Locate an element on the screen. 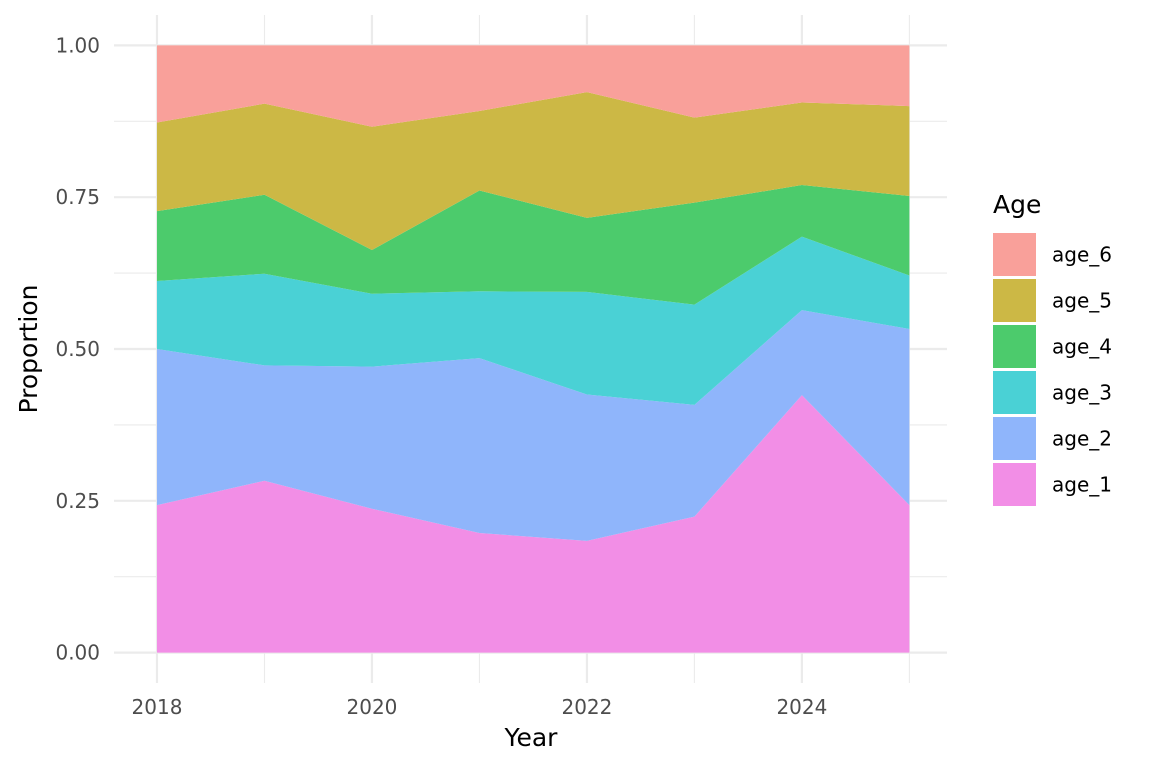  legend-title: Age is located at coordinates (1017, 204).